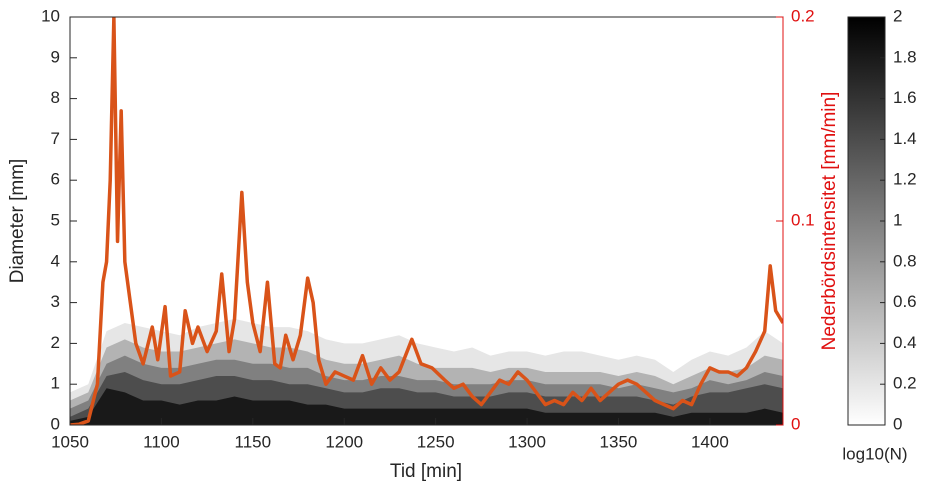 This screenshot has height=504, width=930. What do you see at coordinates (253, 441) in the screenshot?
I see `x-tick-label: 1150` at bounding box center [253, 441].